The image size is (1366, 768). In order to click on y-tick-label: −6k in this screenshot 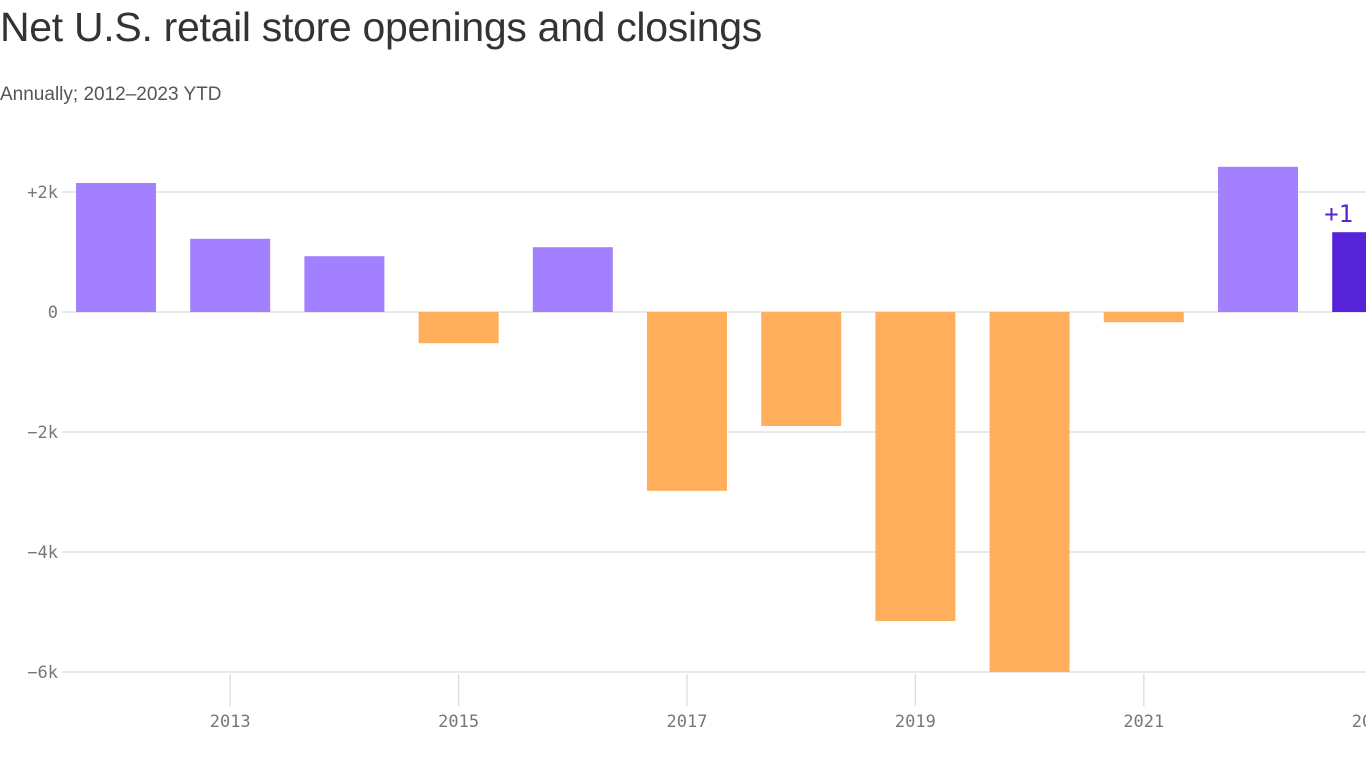, I will do `click(42, 673)`.